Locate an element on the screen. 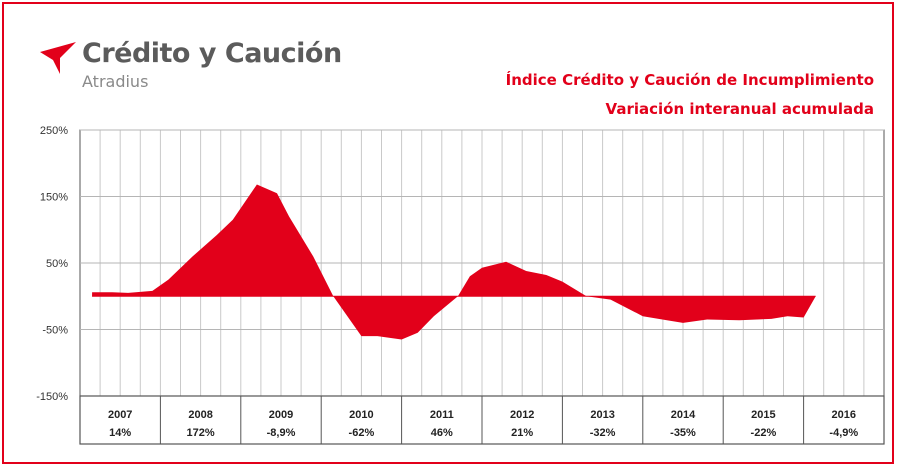 The height and width of the screenshot is (468, 900). year-value-label: -32% is located at coordinates (603, 433).